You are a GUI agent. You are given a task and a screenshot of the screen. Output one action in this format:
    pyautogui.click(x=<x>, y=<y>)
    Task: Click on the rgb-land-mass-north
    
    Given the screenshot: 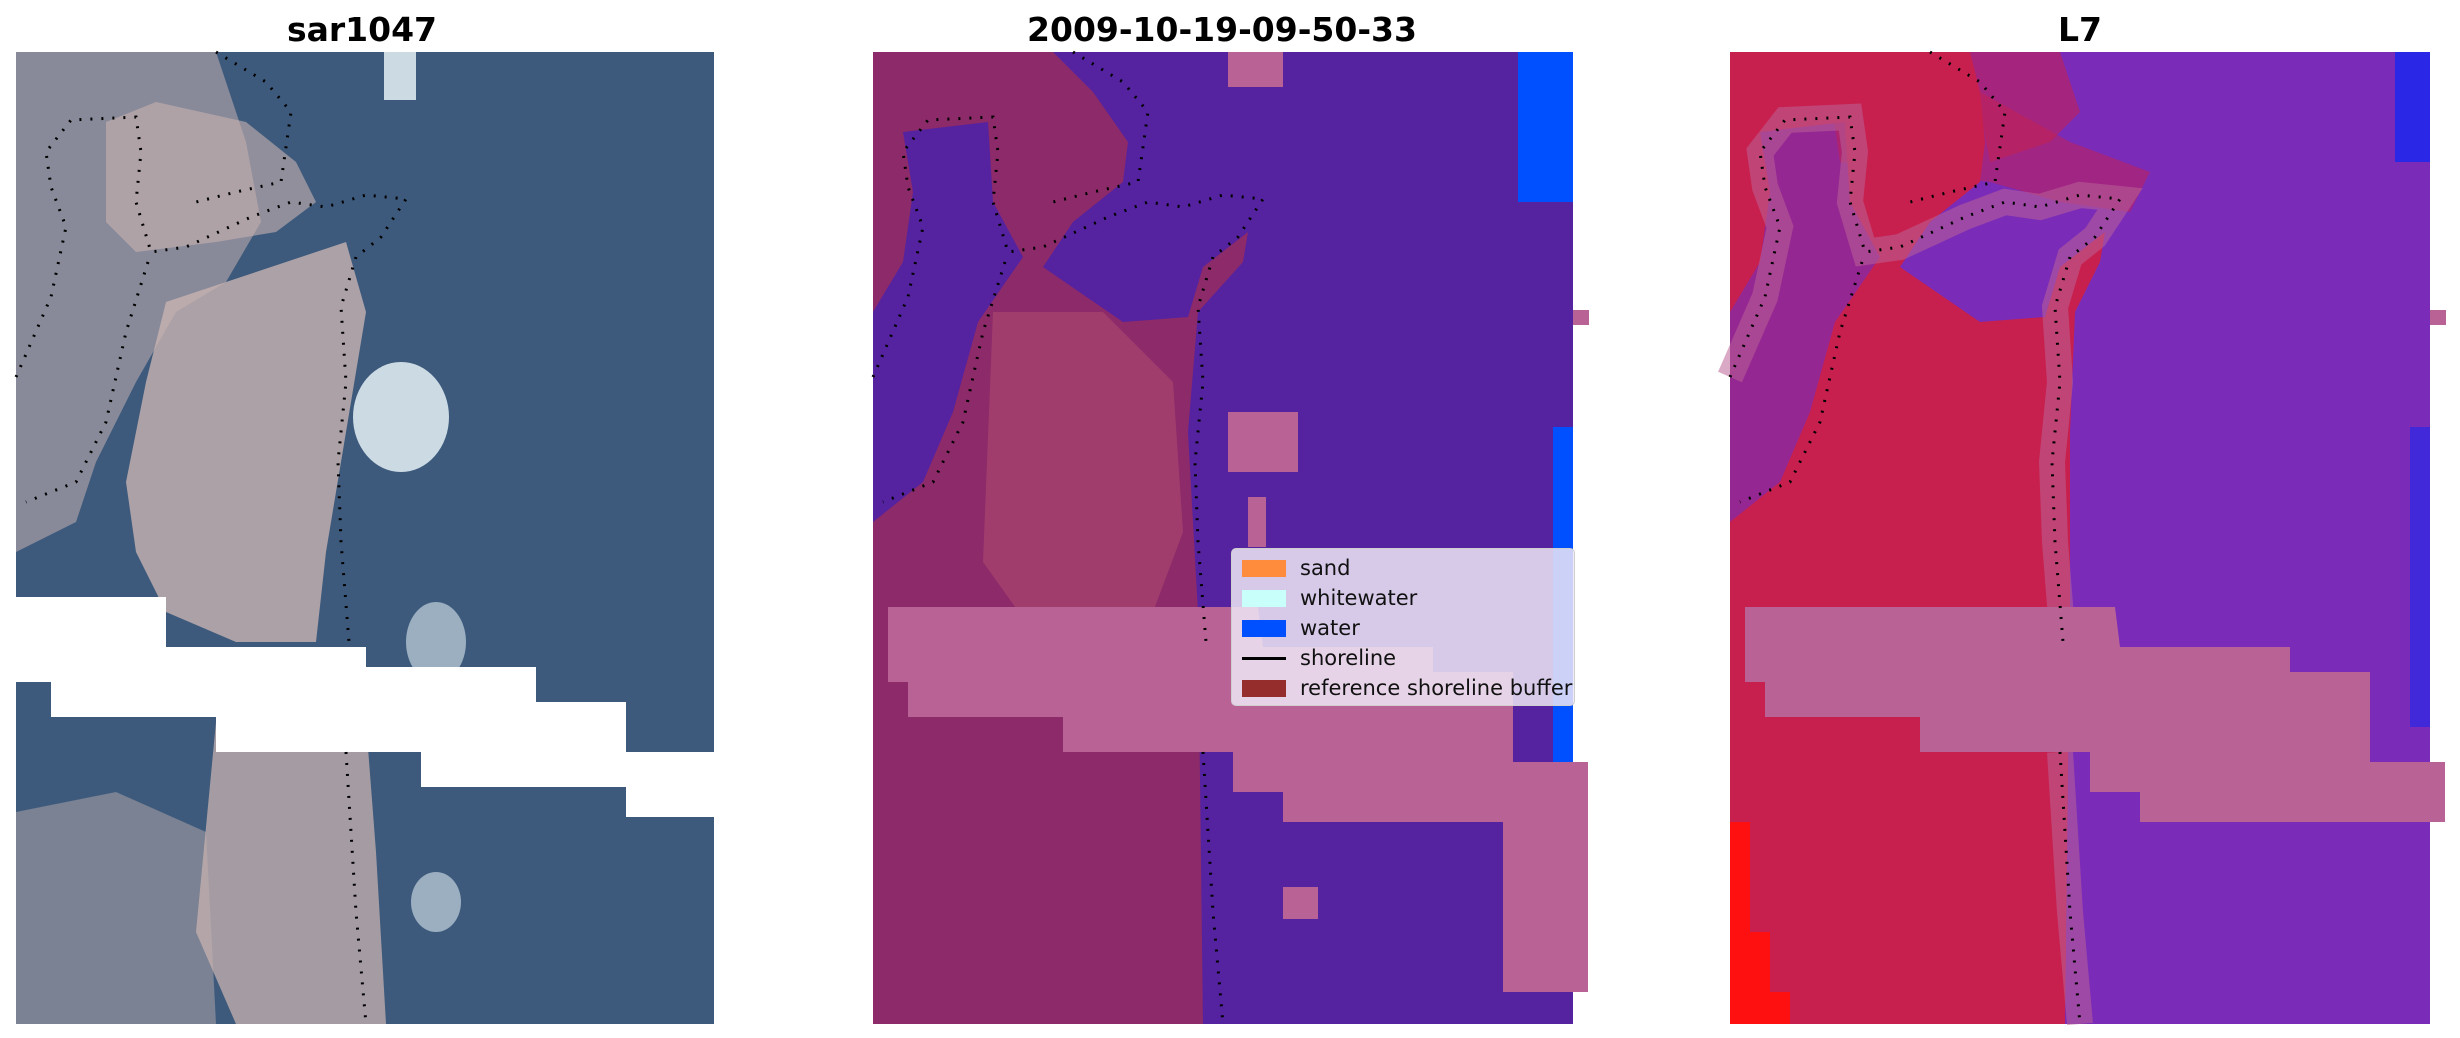 What is the action you would take?
    pyautogui.click(x=211, y=177)
    